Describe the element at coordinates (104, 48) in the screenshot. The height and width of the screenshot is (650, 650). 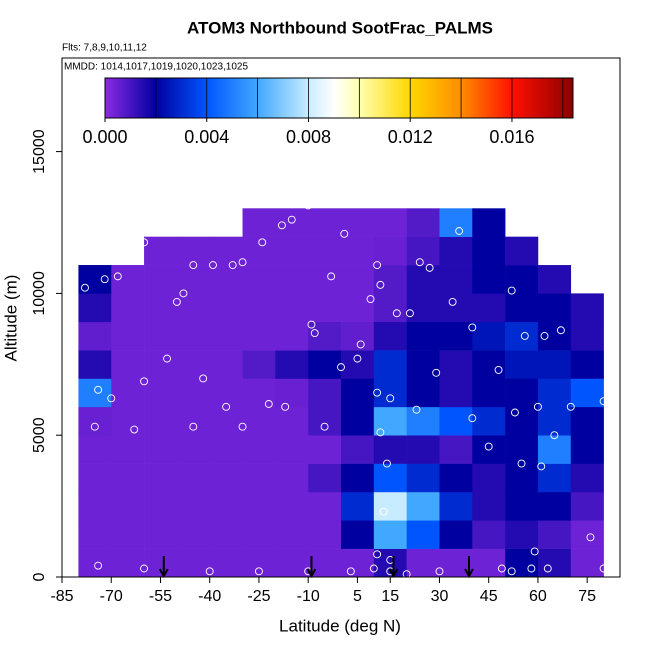
I see `subtitle: Flts: 7,8,9,10,11,12` at that location.